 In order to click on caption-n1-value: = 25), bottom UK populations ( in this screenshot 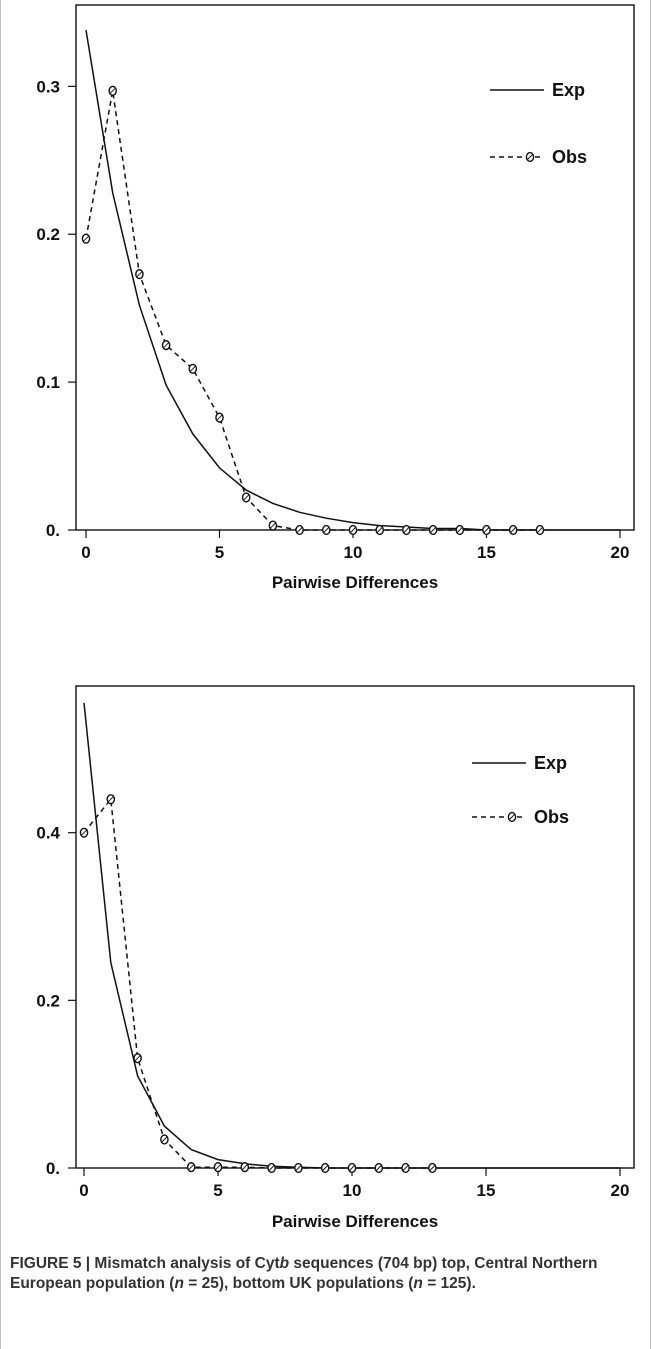, I will do `click(298, 1283)`.